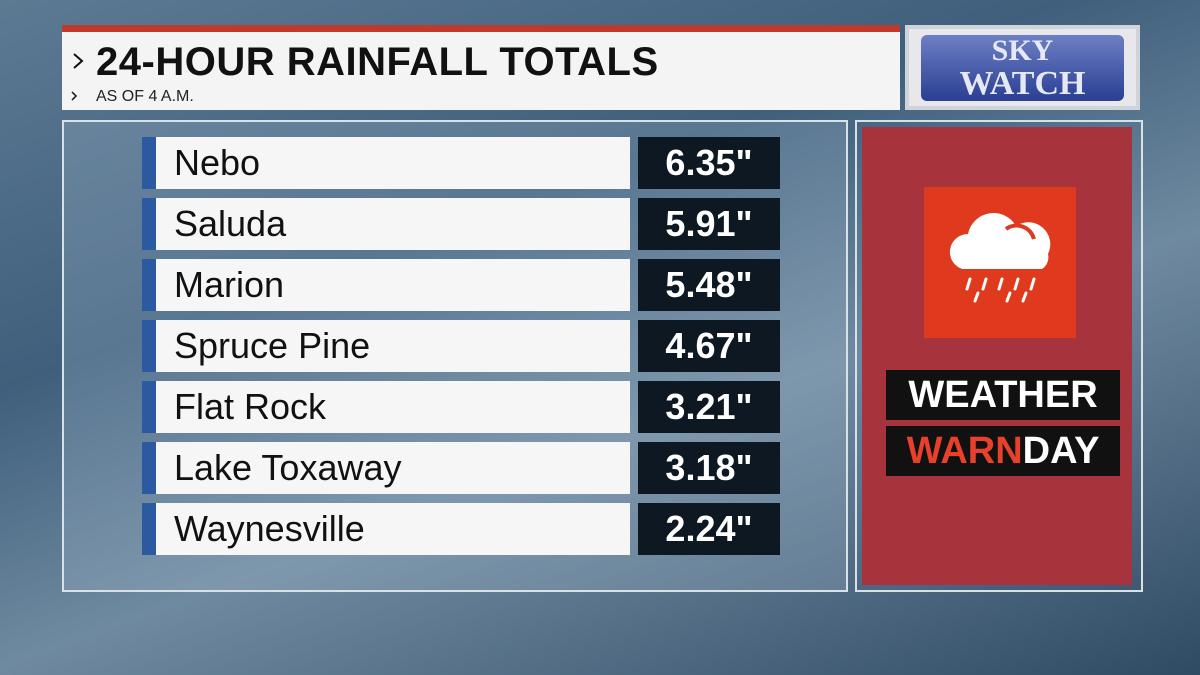 The width and height of the screenshot is (1200, 675). What do you see at coordinates (386, 346) in the screenshot?
I see `place-name: Spruce Pine` at bounding box center [386, 346].